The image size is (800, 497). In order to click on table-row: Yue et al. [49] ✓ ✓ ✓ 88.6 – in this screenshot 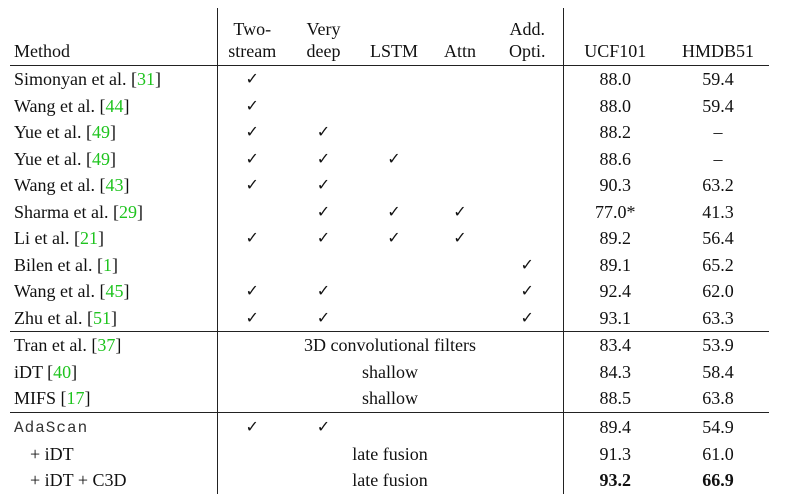, I will do `click(389, 158)`.